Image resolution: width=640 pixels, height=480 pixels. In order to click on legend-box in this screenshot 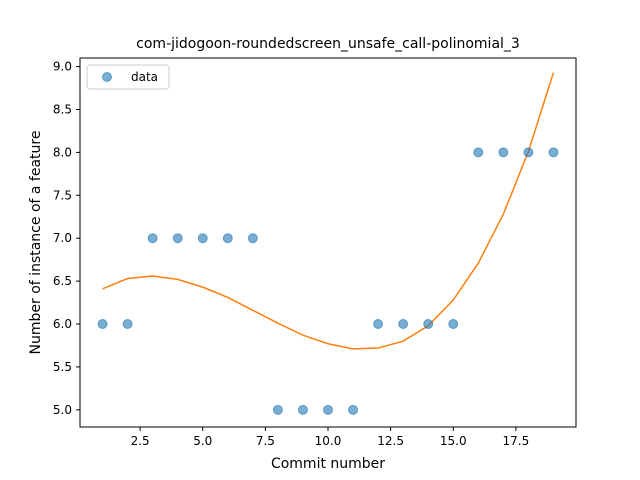, I will do `click(128, 77)`.